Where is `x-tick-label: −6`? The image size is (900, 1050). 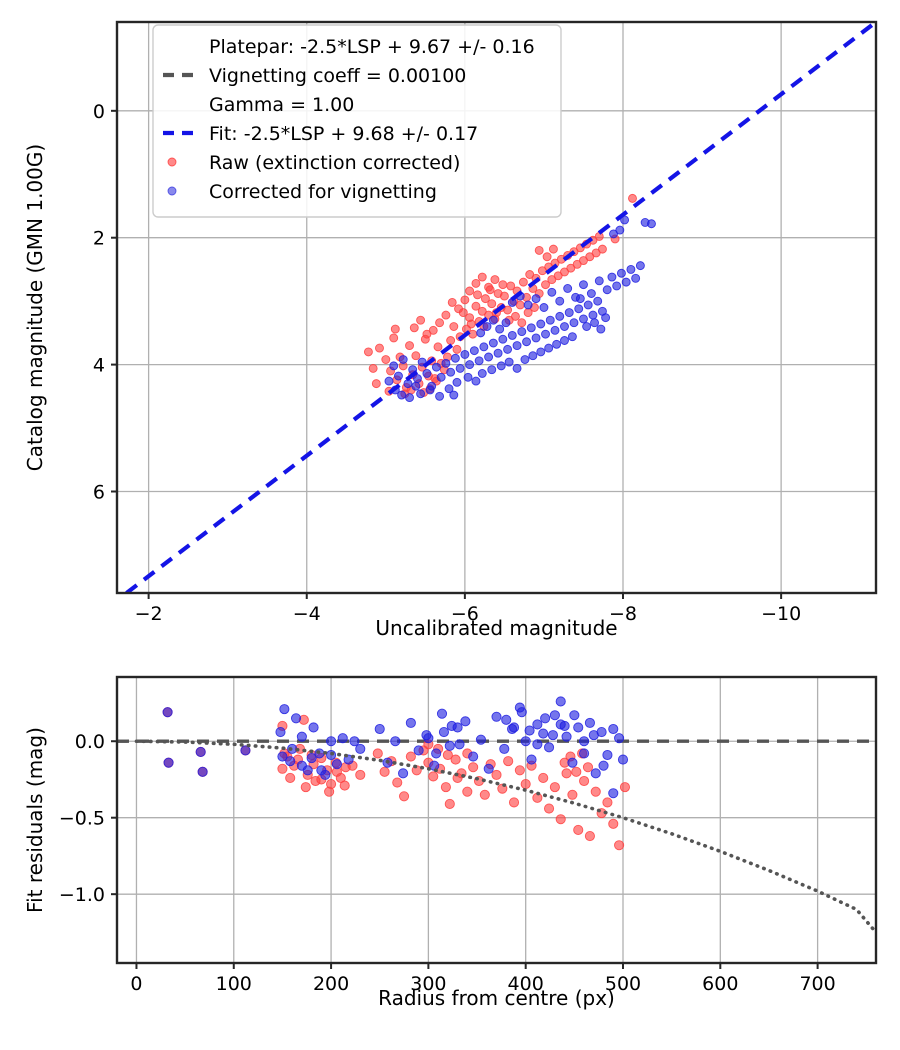 x-tick-label: −6 is located at coordinates (465, 614).